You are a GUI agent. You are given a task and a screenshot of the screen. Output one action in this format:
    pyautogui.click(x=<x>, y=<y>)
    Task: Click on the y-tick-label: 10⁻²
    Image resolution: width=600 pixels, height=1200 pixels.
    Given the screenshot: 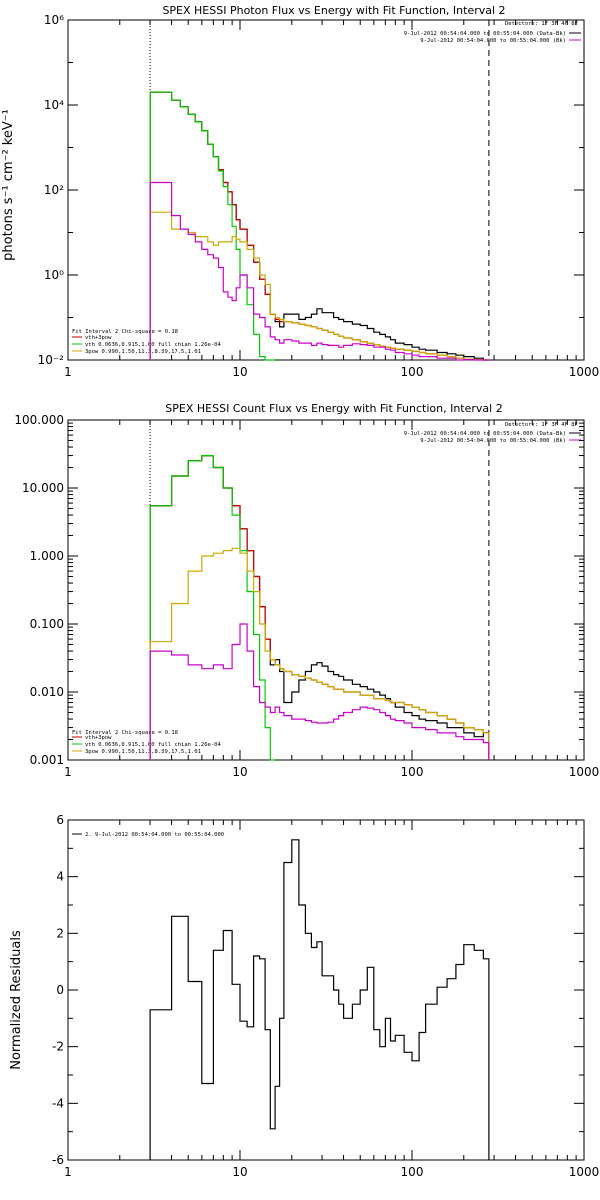 What is the action you would take?
    pyautogui.click(x=51, y=360)
    